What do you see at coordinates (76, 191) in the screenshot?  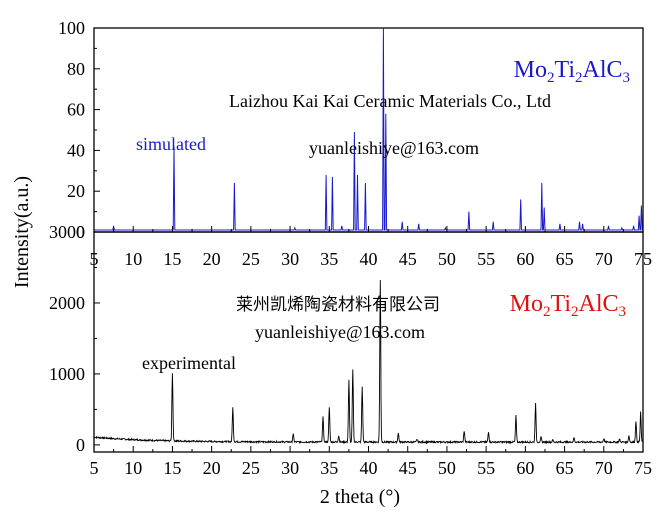 I see `top-y-tick-label: 20` at bounding box center [76, 191].